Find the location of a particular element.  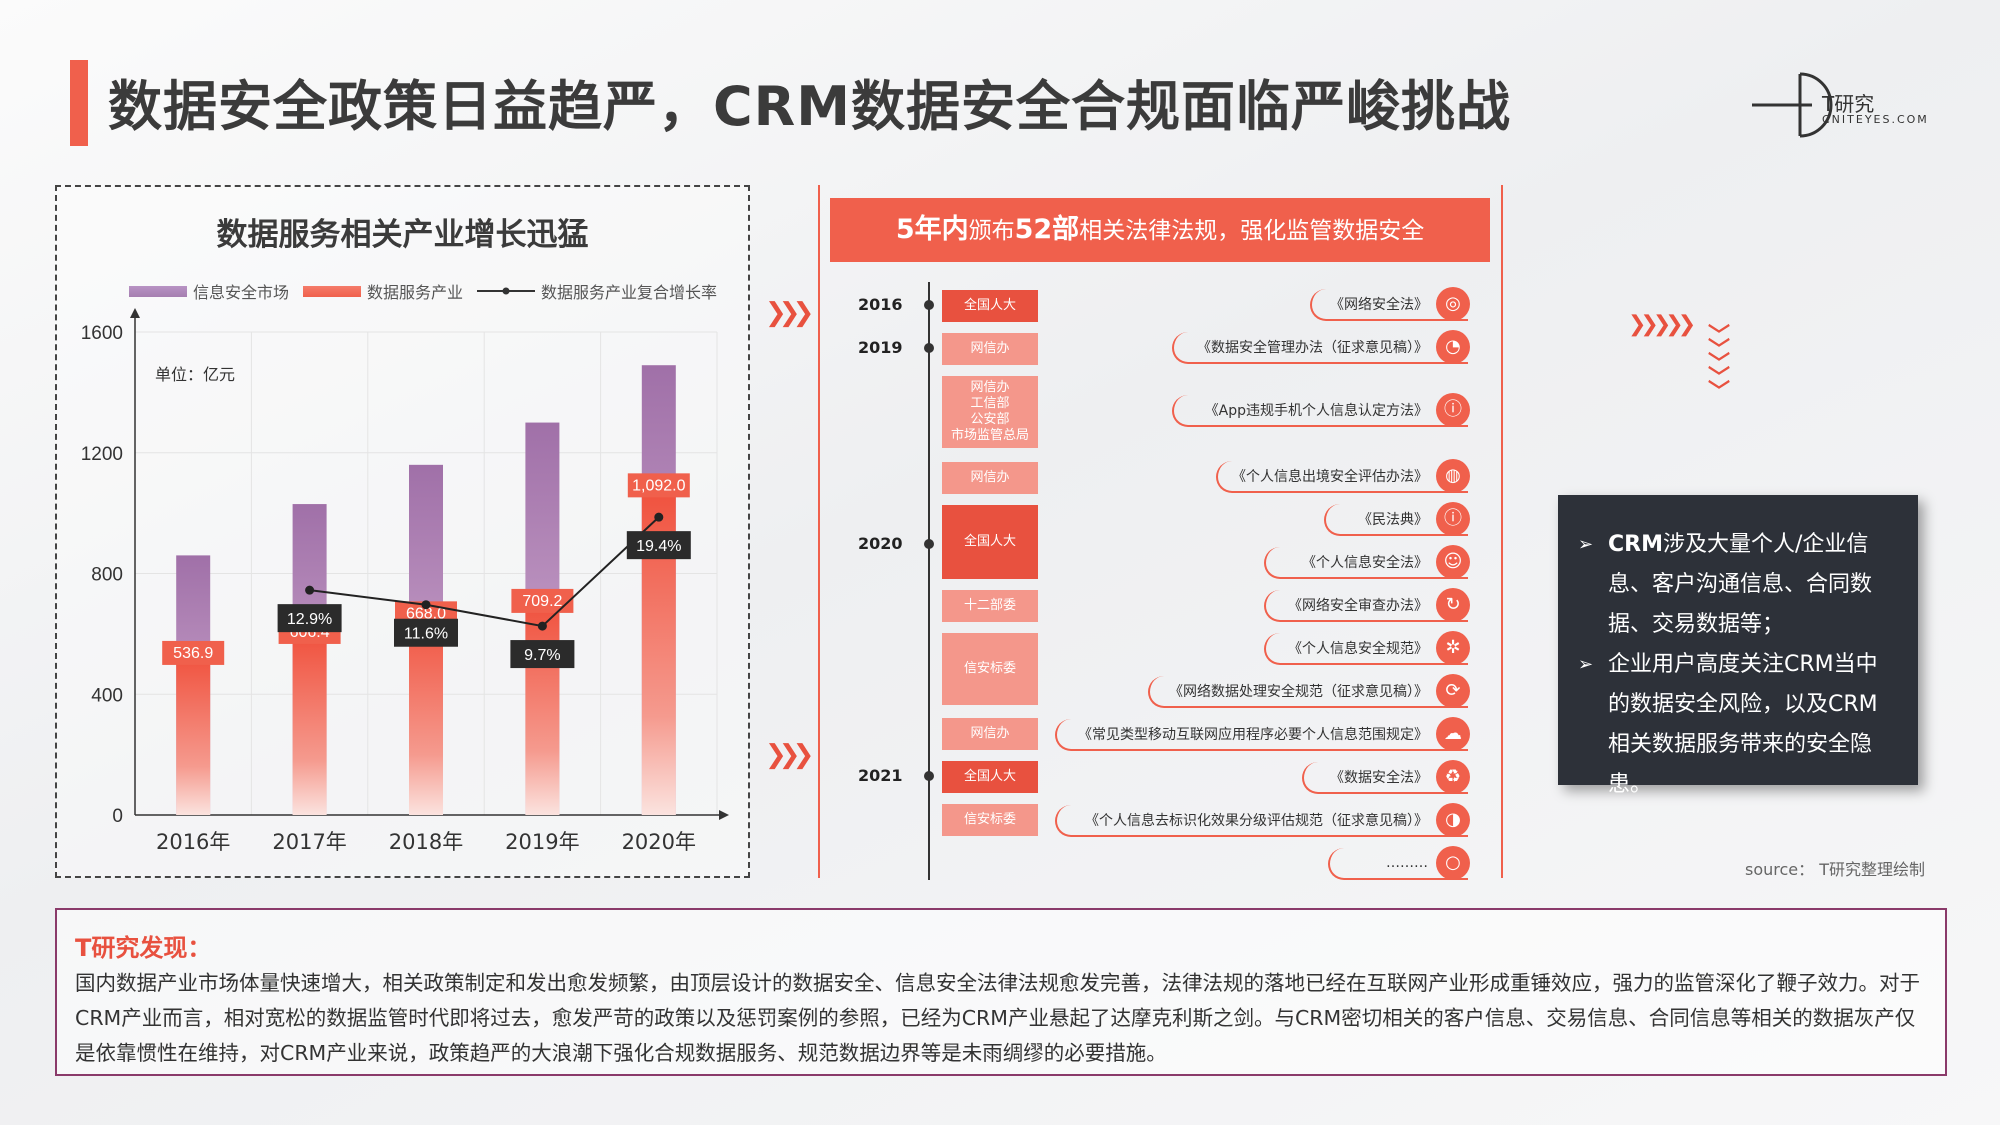

summary-point: CRM涉及大量个人/企业信息、客户沟通信息、合同数据、交易数据等； is located at coordinates (1738, 585).